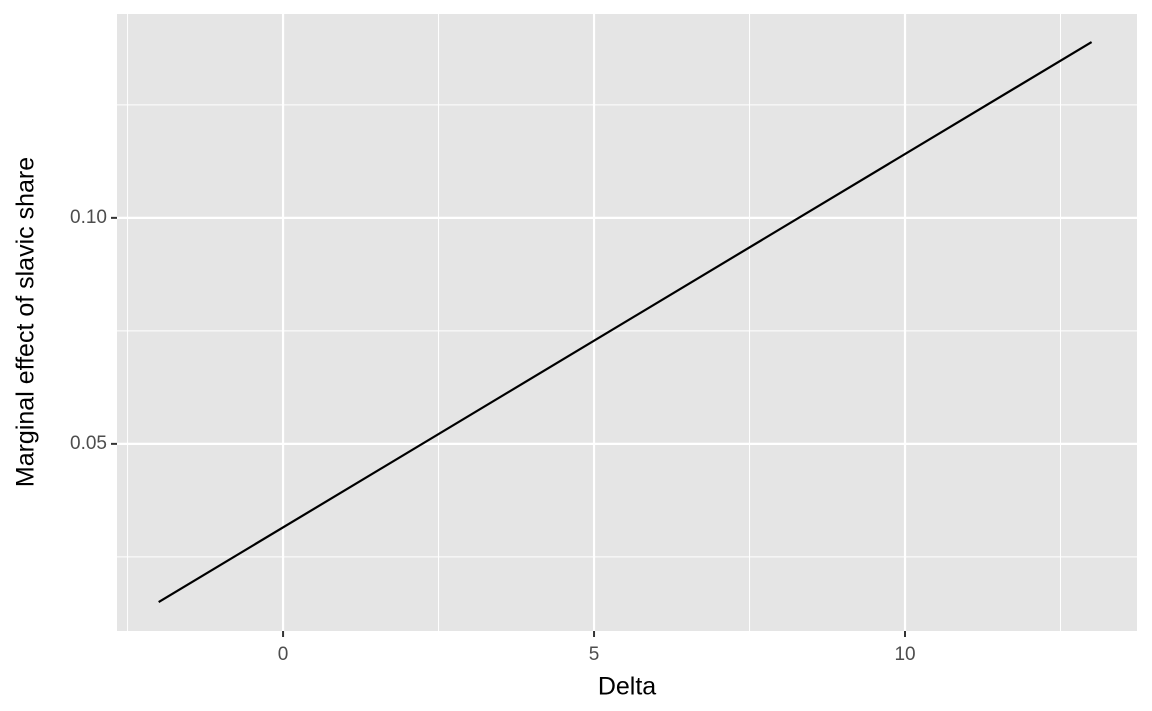 The image size is (1152, 711). Describe the element at coordinates (594, 654) in the screenshot. I see `x-tick-label: 5` at that location.